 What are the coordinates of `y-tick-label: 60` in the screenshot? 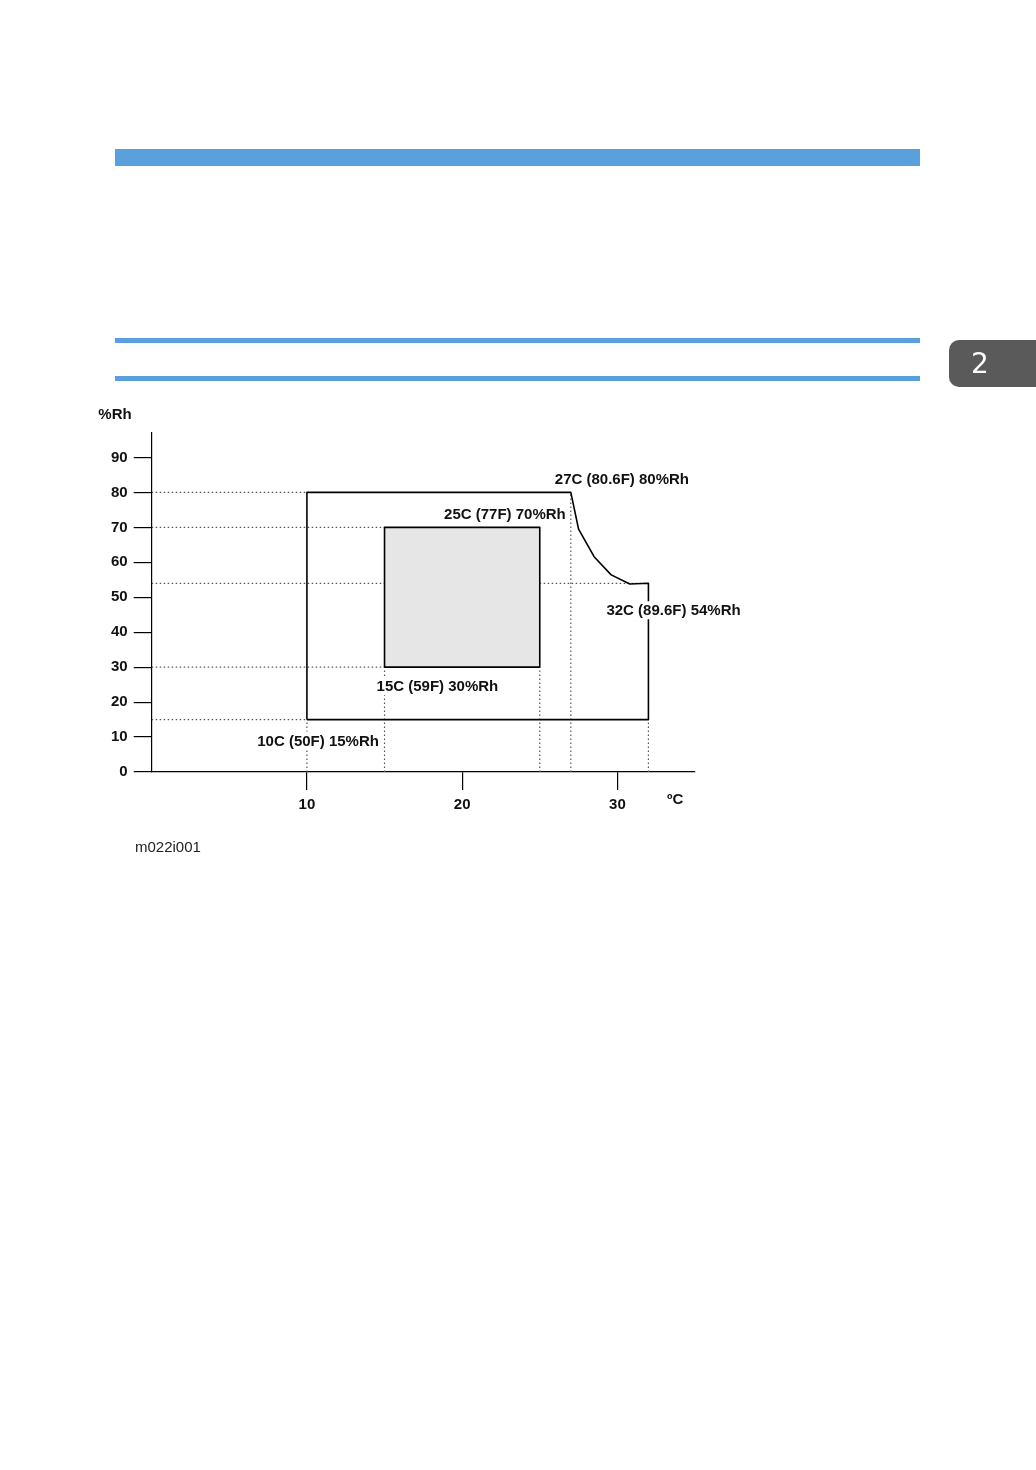 It's located at (119, 561).